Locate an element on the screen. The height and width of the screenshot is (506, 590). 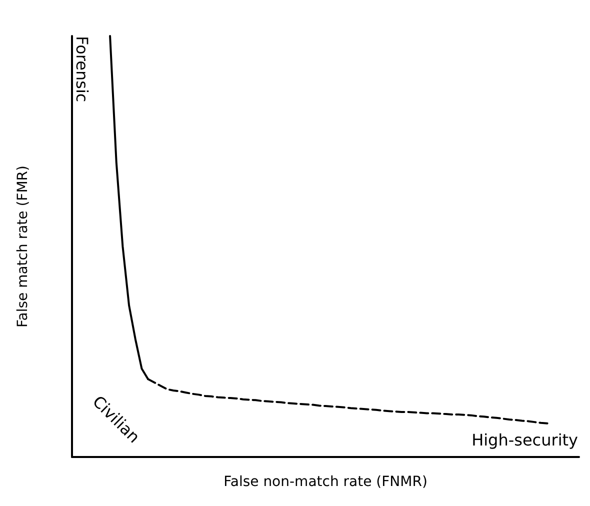
annotation: Forensic is located at coordinates (82, 69).